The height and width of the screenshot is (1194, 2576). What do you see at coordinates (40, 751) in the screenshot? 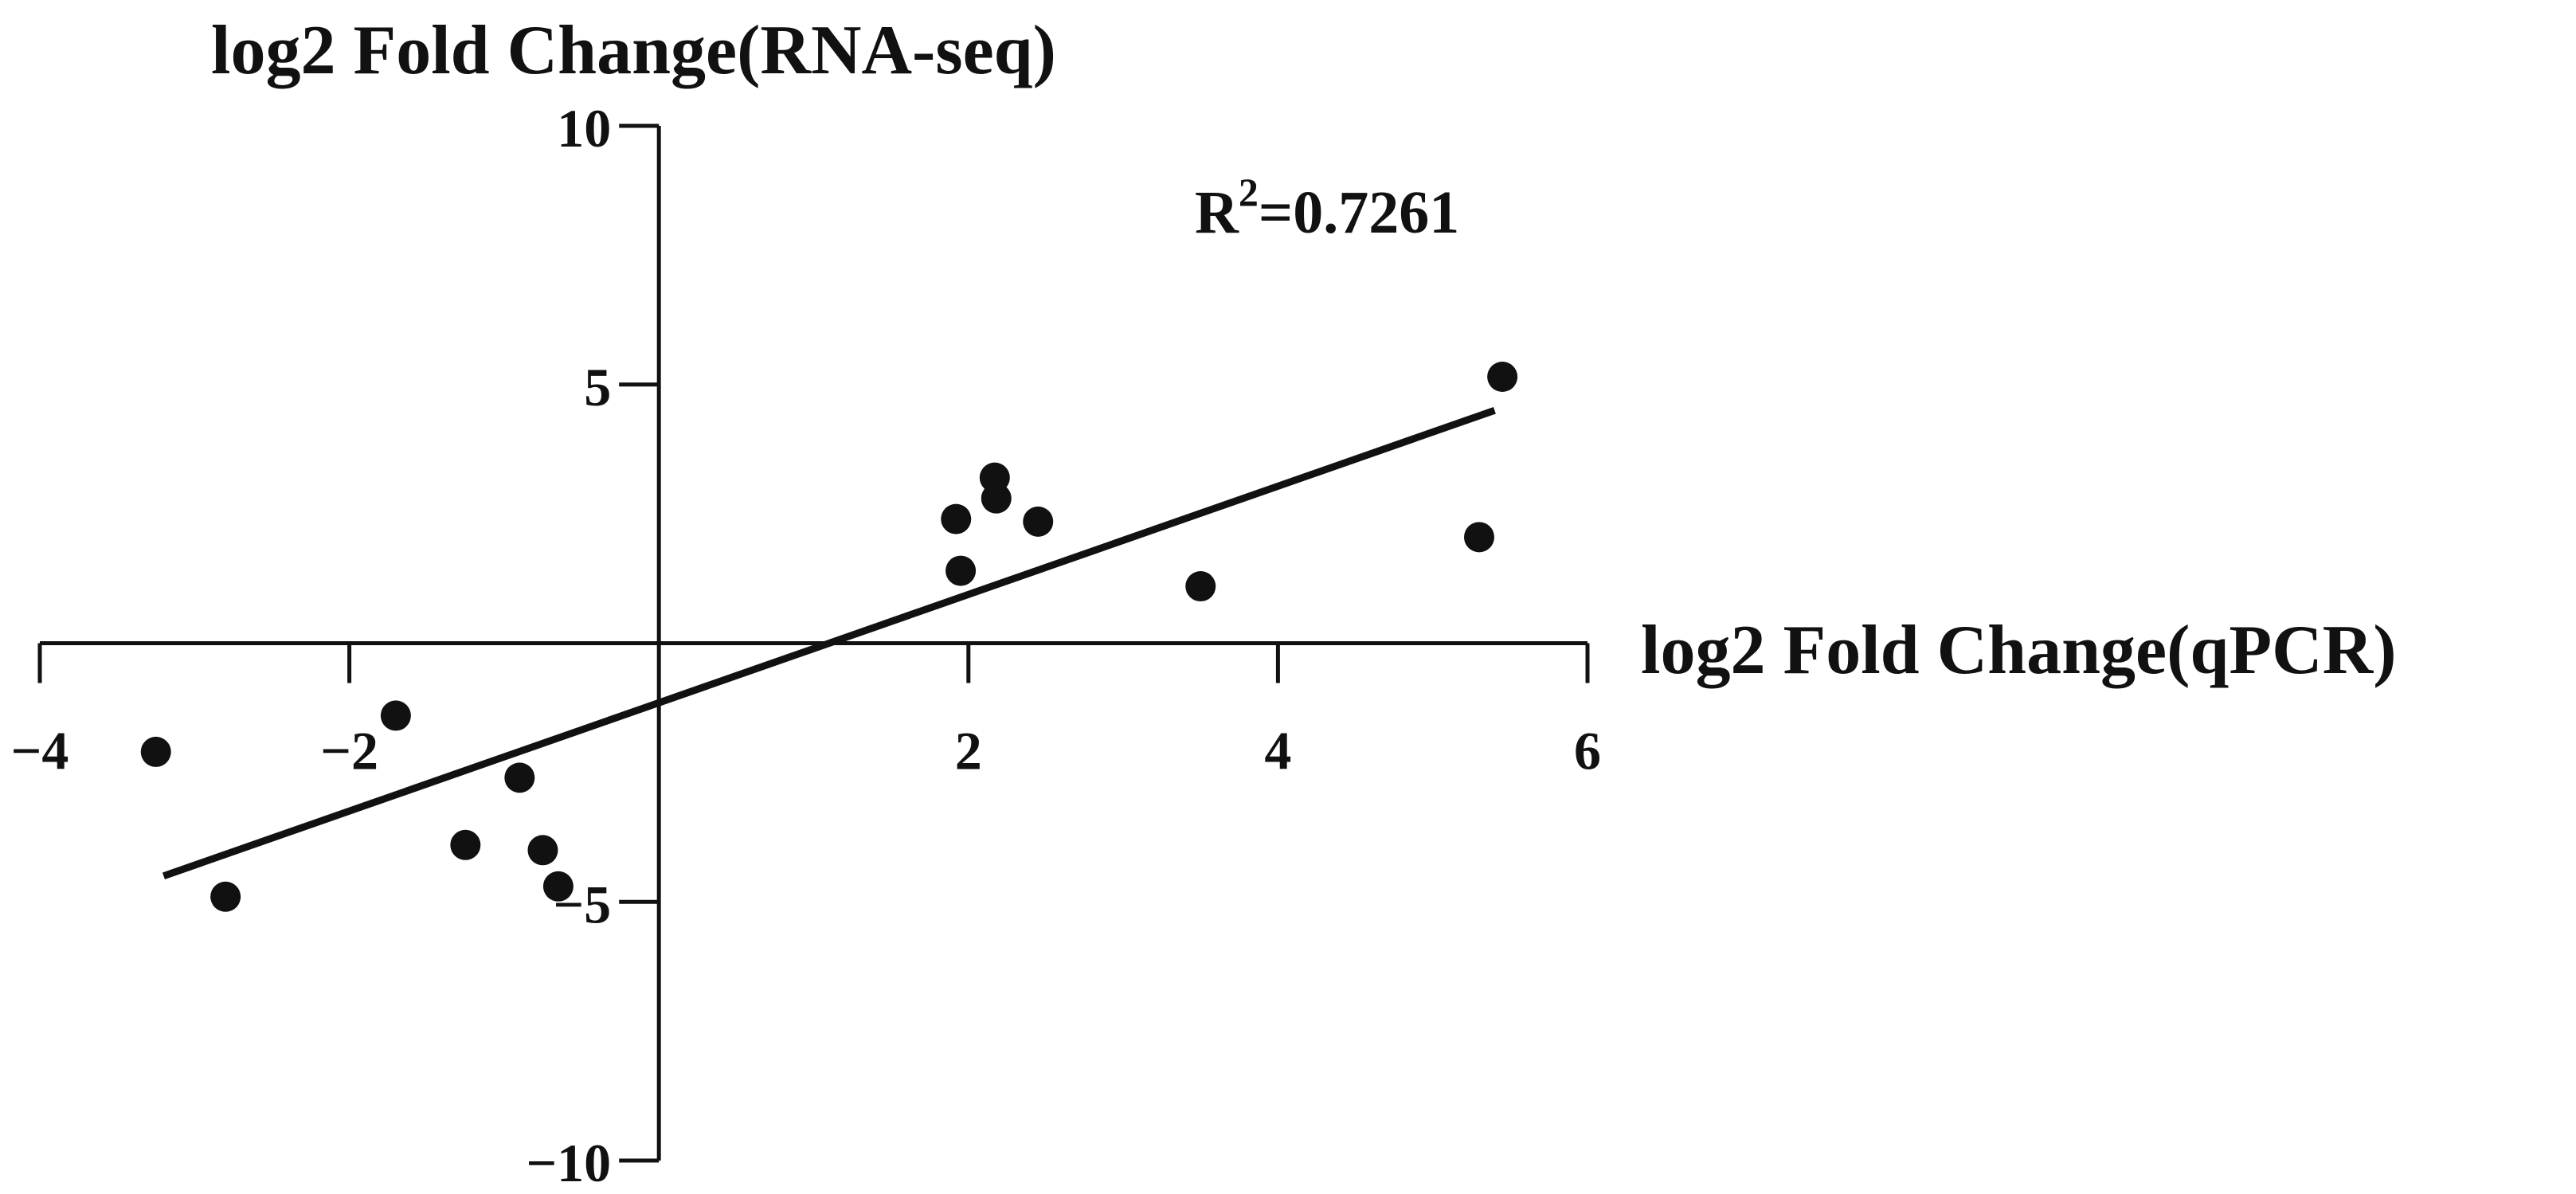
I see `x-tick-label: −4` at bounding box center [40, 751].